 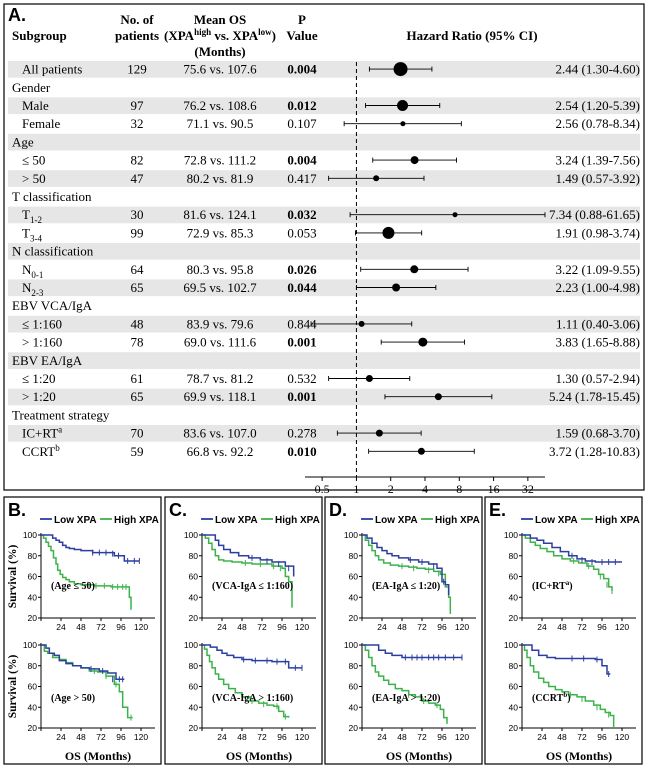 What do you see at coordinates (598, 232) in the screenshot?
I see `hazard-ratio-ci: 1.91 (0.98-3.74)` at bounding box center [598, 232].